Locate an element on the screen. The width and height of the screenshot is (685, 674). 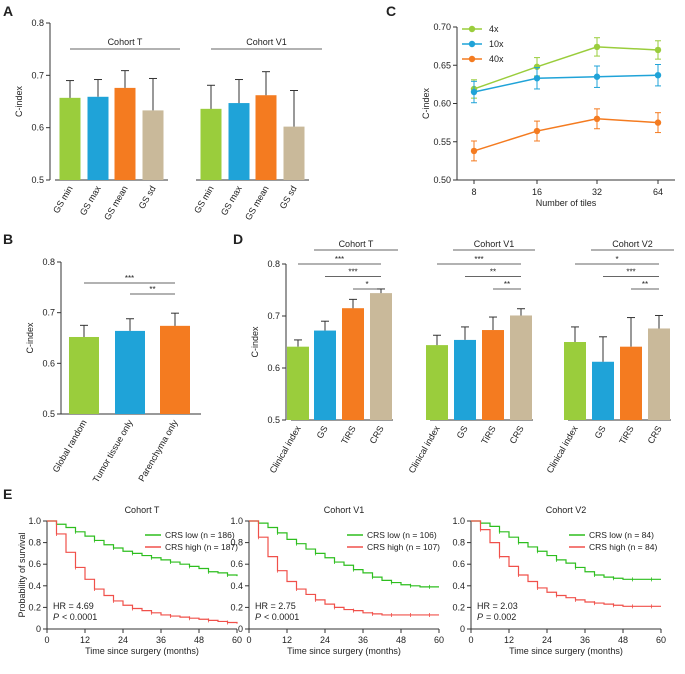
hazard-ratio: HR = 2.03 is located at coordinates (497, 606).